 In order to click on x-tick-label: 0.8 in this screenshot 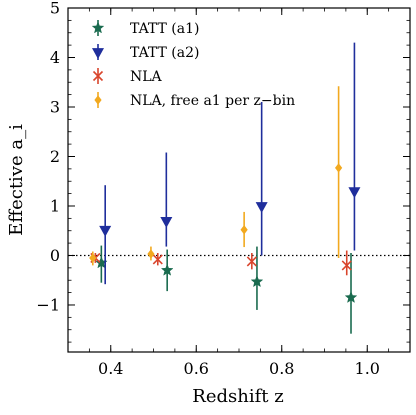, I will do `click(281, 368)`.